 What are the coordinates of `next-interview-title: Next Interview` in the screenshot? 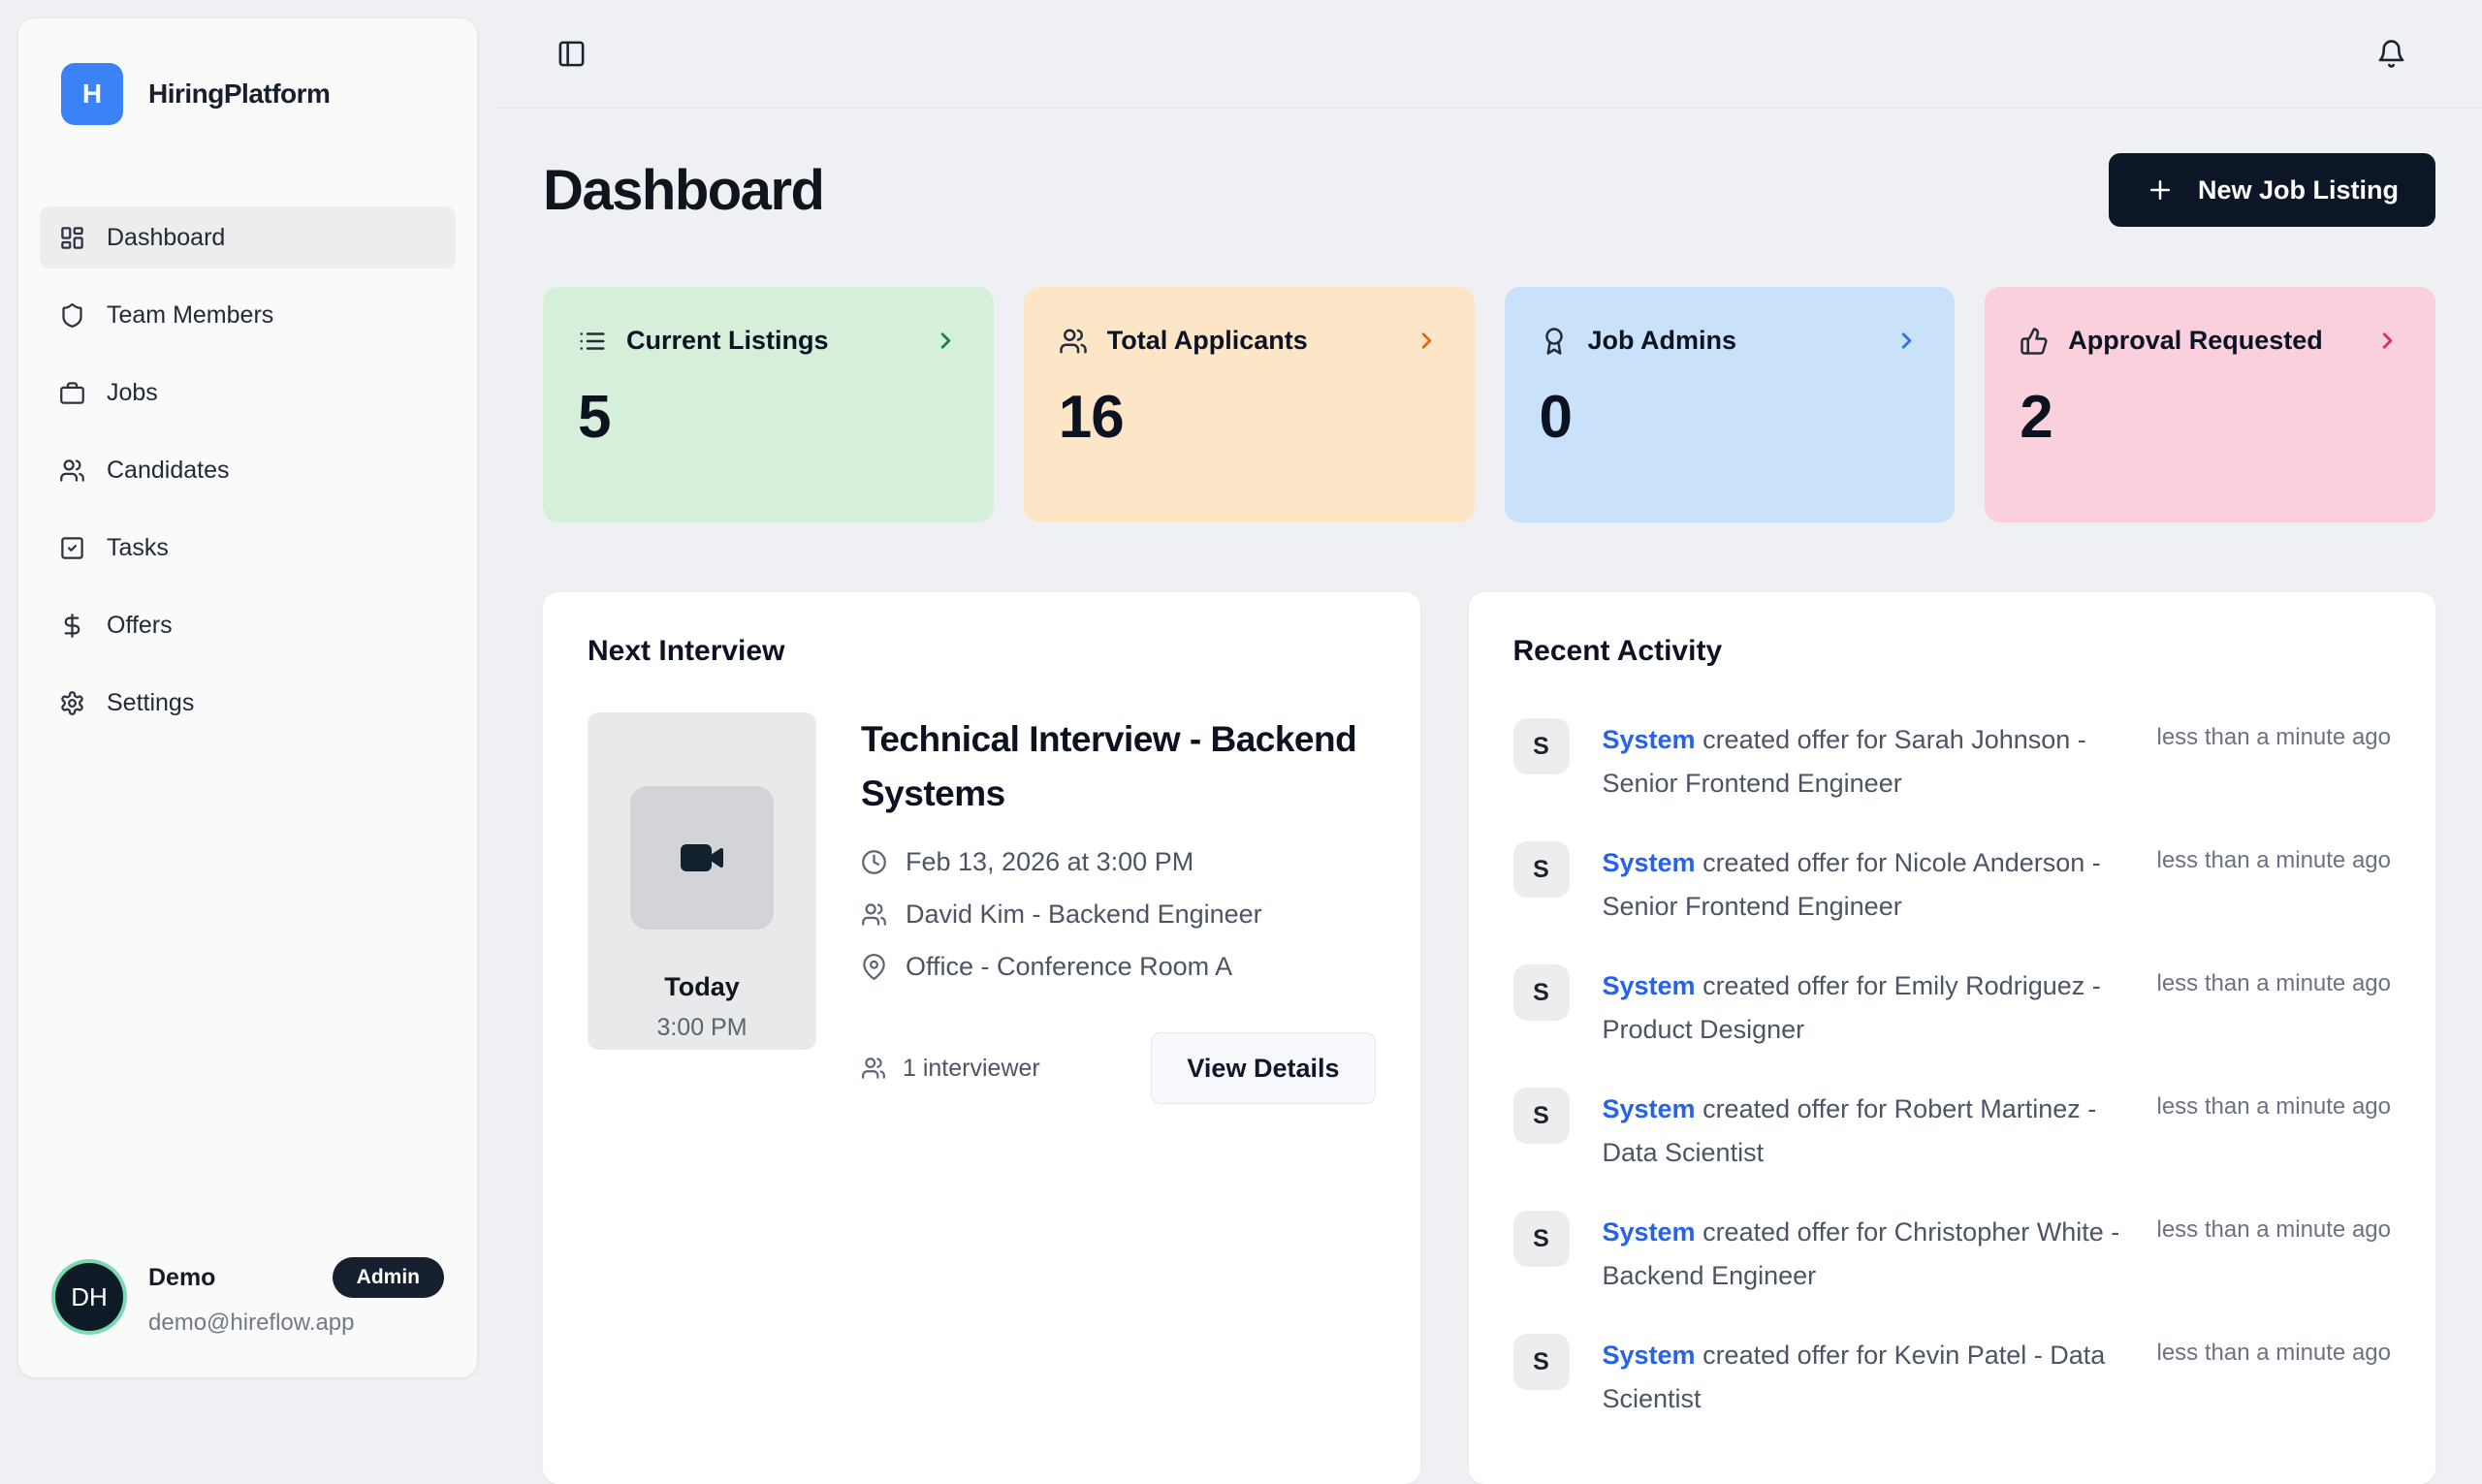 It's located at (686, 651).